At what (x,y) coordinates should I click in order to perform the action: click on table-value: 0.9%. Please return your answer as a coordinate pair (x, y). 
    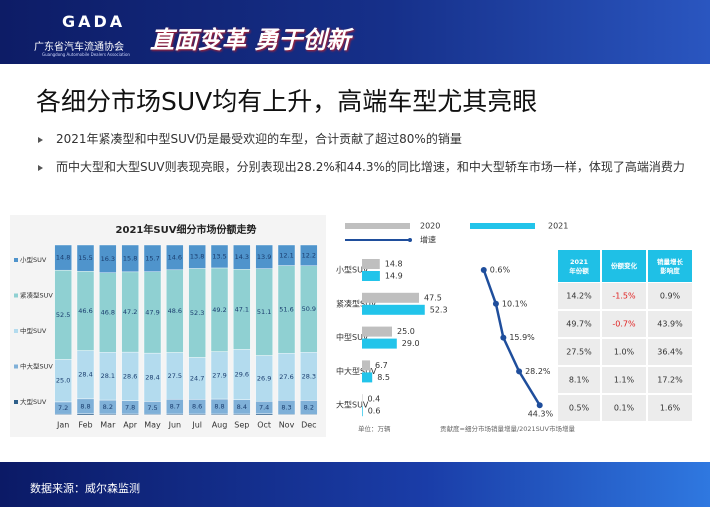
    Looking at the image, I should click on (670, 296).